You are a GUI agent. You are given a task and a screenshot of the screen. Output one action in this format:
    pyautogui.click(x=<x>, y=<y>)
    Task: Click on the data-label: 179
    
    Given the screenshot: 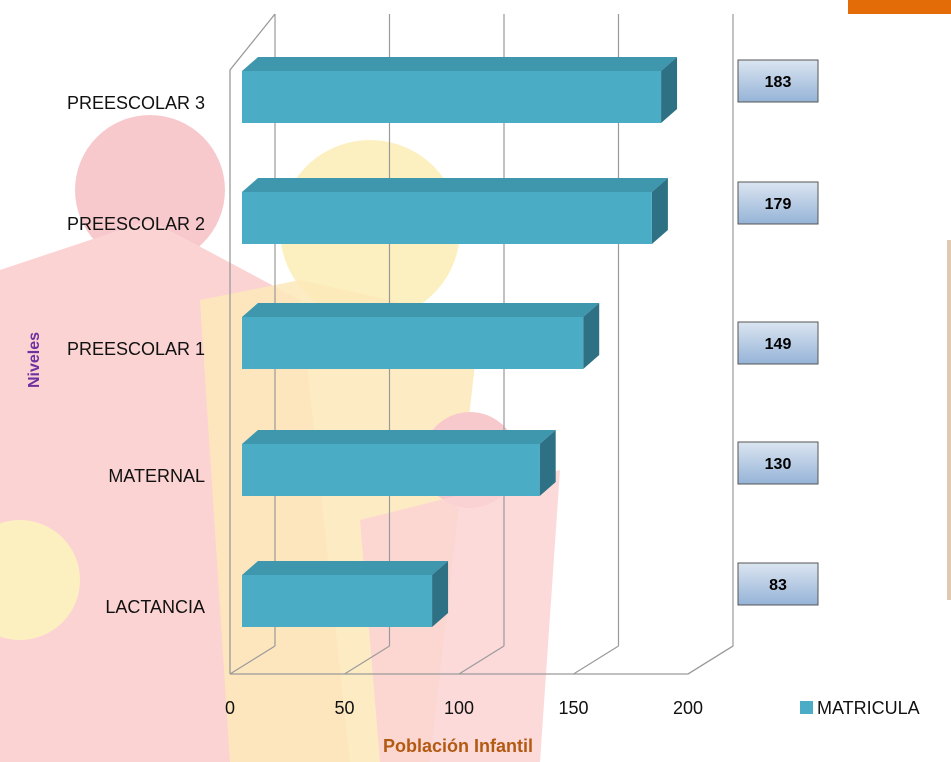 What is the action you would take?
    pyautogui.click(x=778, y=204)
    